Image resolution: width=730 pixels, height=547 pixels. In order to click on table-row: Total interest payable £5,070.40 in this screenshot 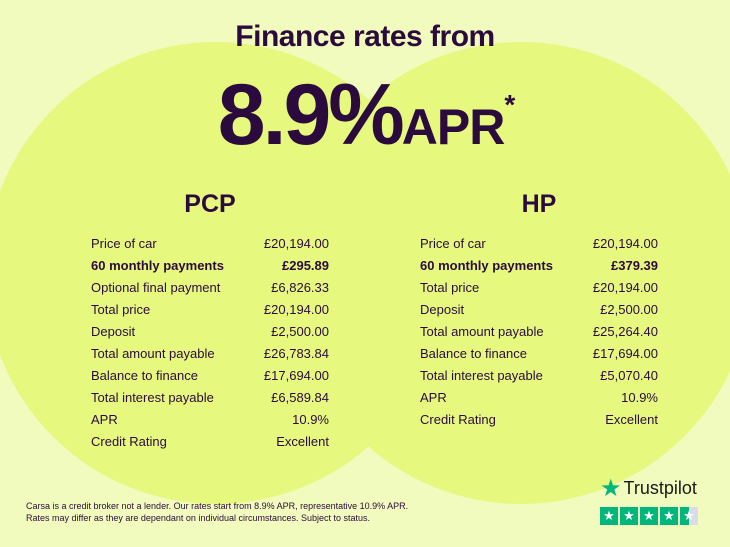, I will do `click(539, 376)`.